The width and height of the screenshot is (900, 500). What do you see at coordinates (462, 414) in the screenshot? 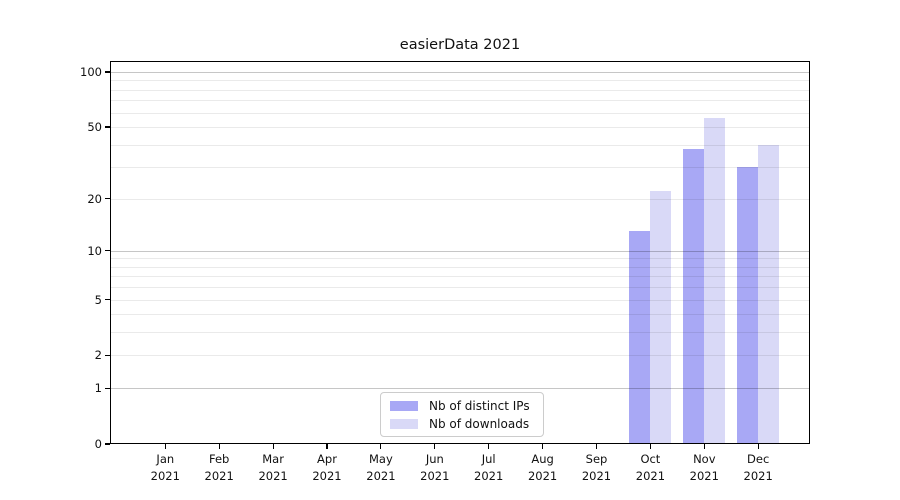
I see `legend: Nb of distinct IPs Nb of downloads` at bounding box center [462, 414].